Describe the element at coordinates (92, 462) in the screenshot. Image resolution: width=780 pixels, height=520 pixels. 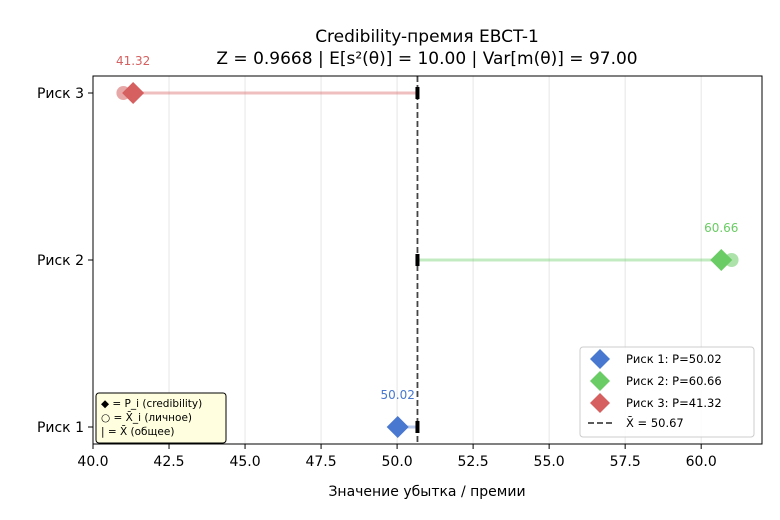
I see `x-tick-label-0: 40.0` at that location.